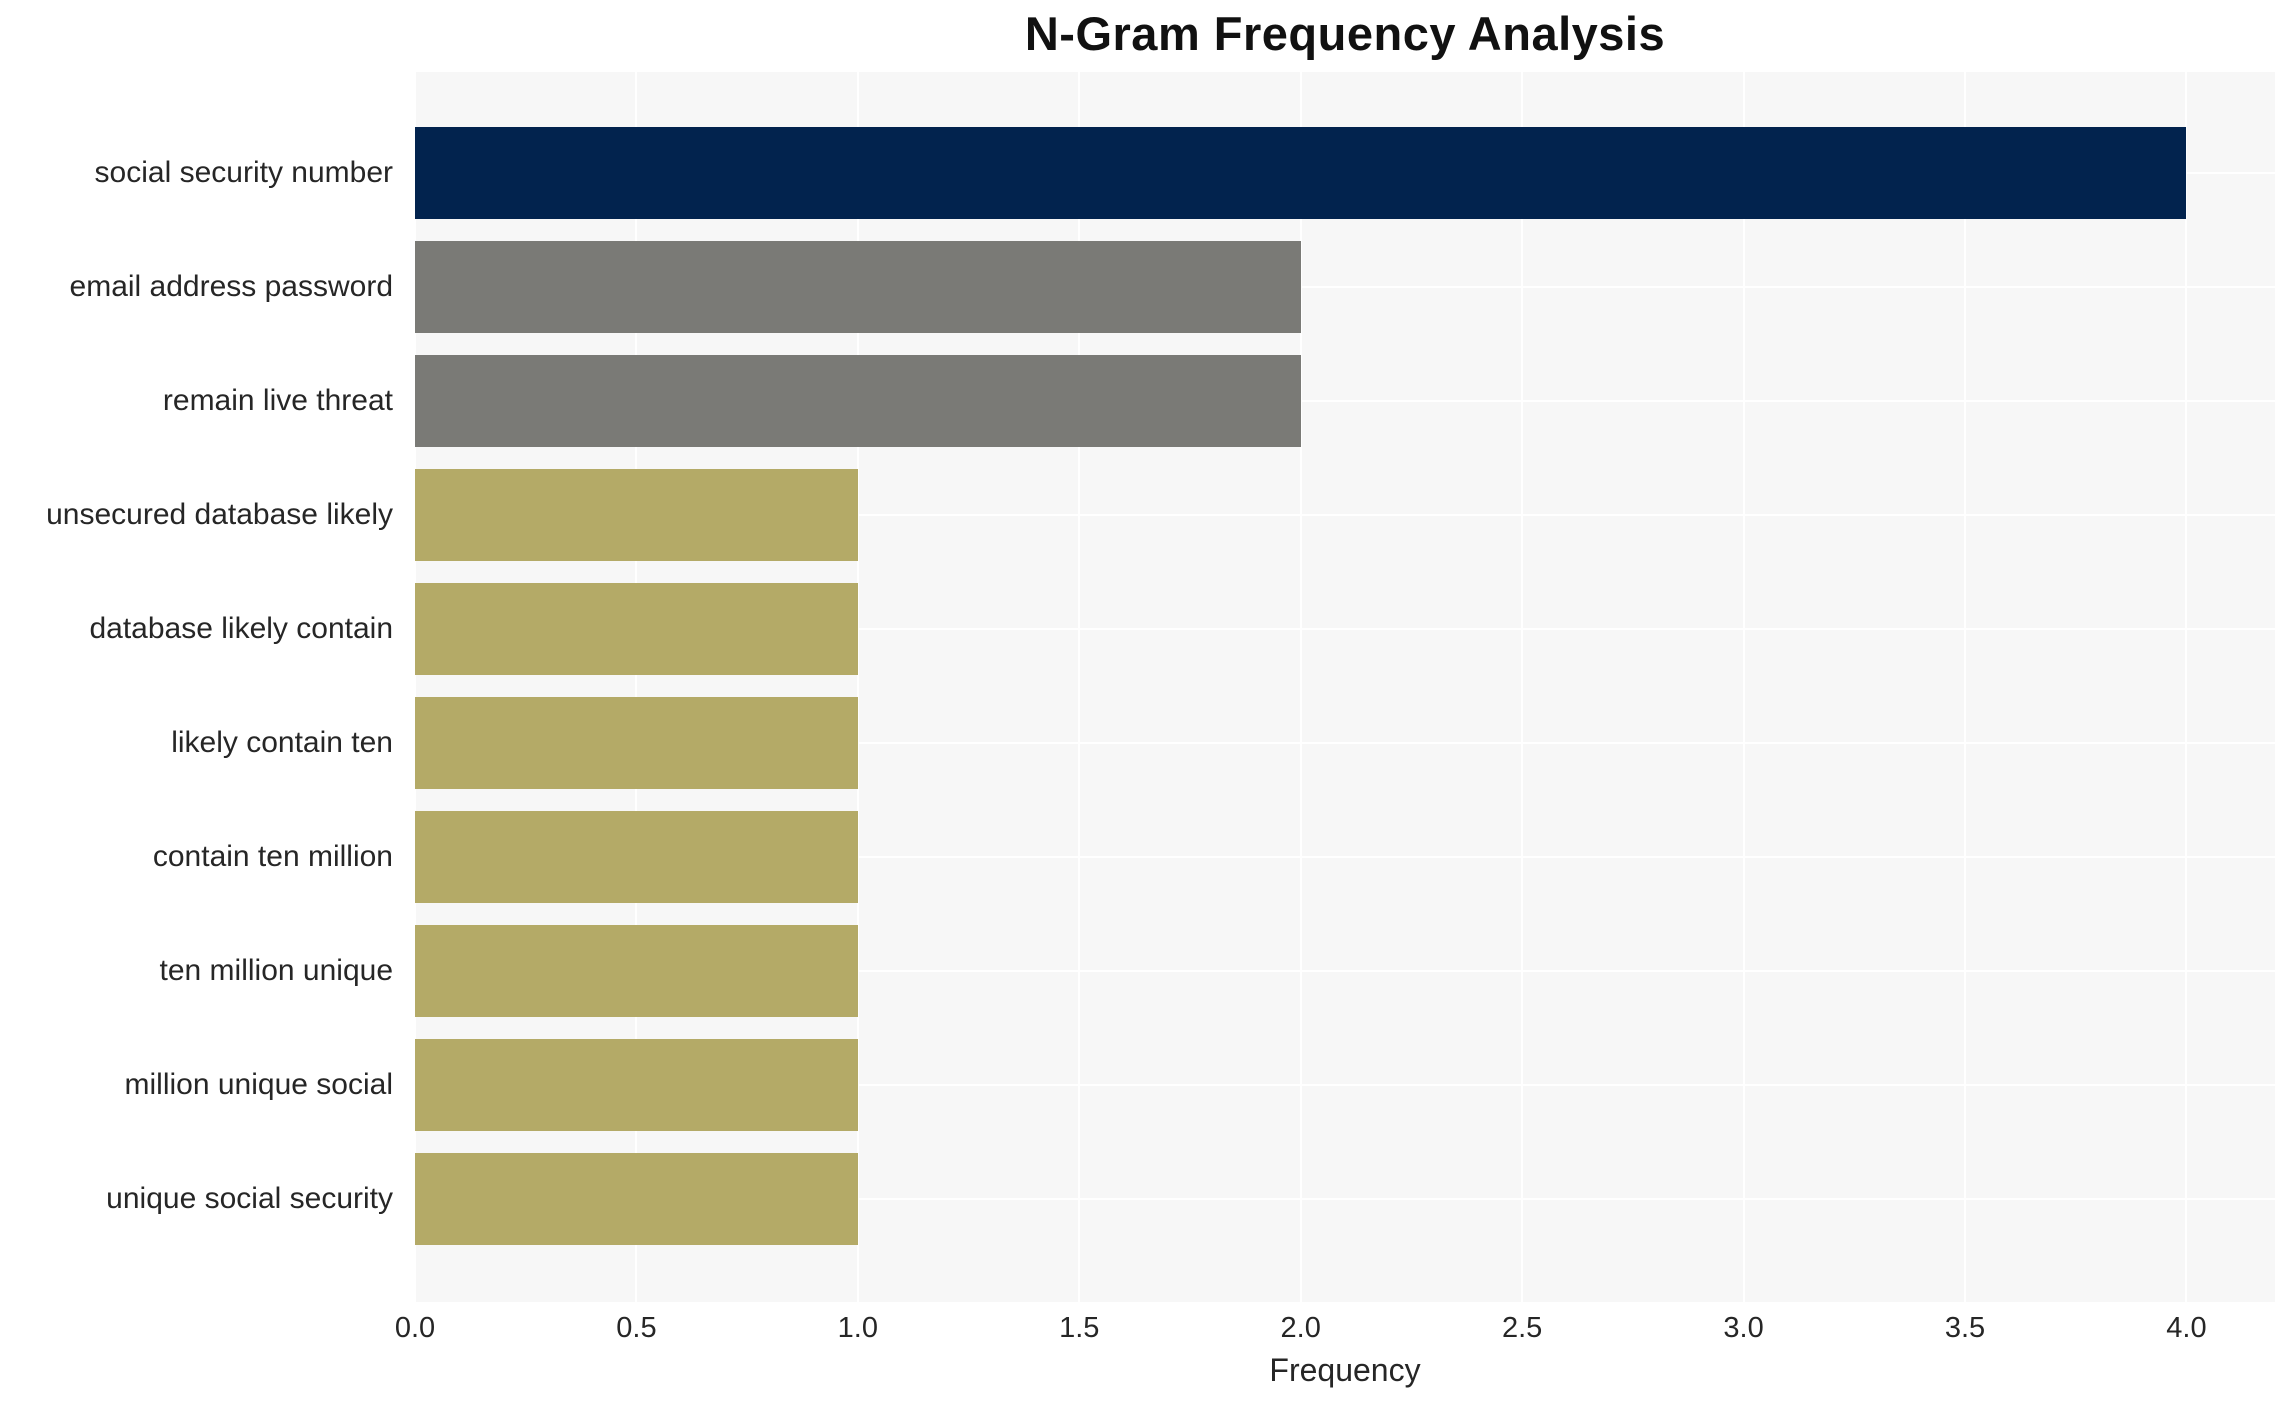  Describe the element at coordinates (219, 514) in the screenshot. I see `y-axis-label: unsecured database likely` at that location.